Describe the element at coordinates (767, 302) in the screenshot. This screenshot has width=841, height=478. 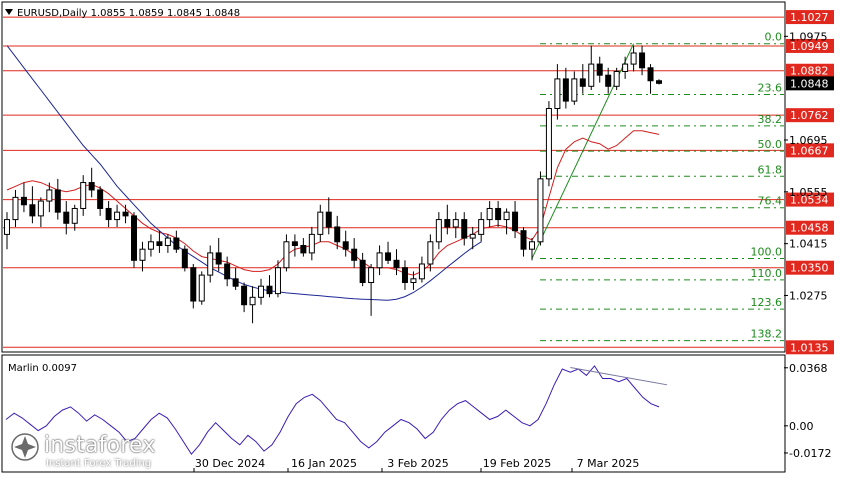
I see `fib-level-label: 123.6` at that location.